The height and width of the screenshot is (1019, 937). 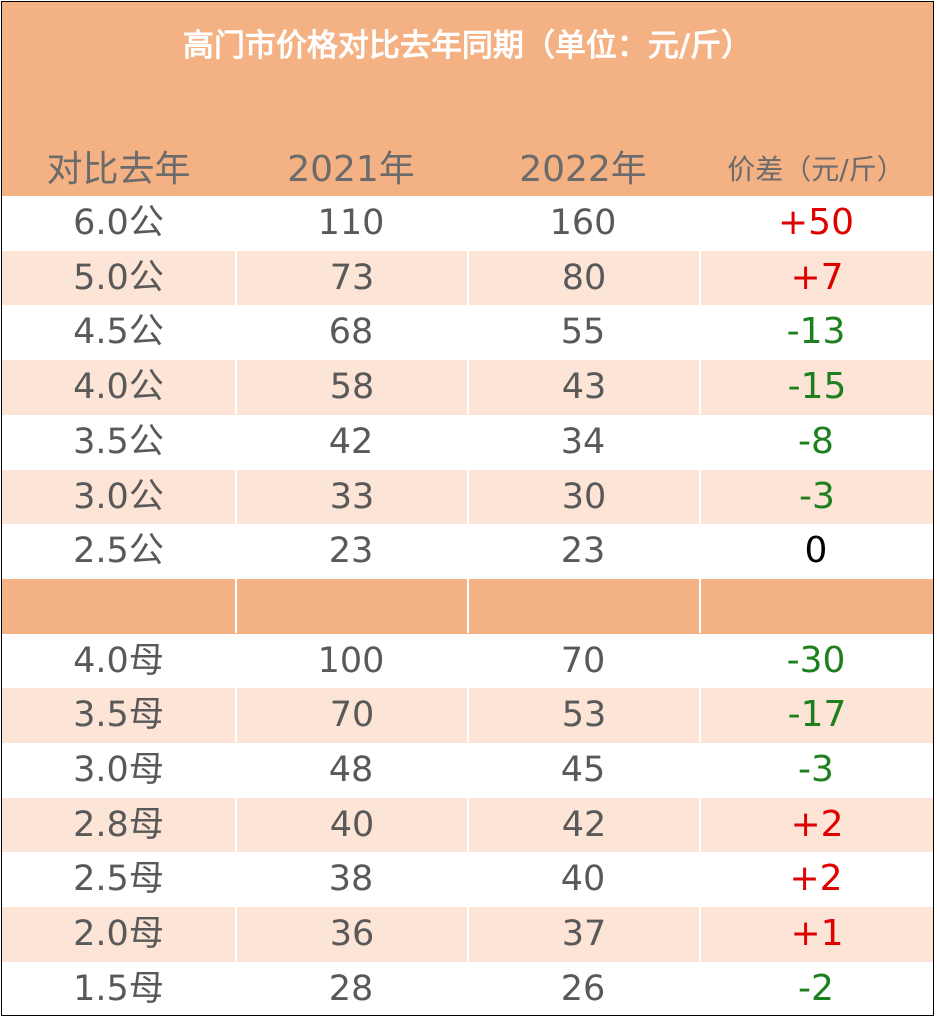 What do you see at coordinates (351, 332) in the screenshot?
I see `price-2021-cell: 68` at bounding box center [351, 332].